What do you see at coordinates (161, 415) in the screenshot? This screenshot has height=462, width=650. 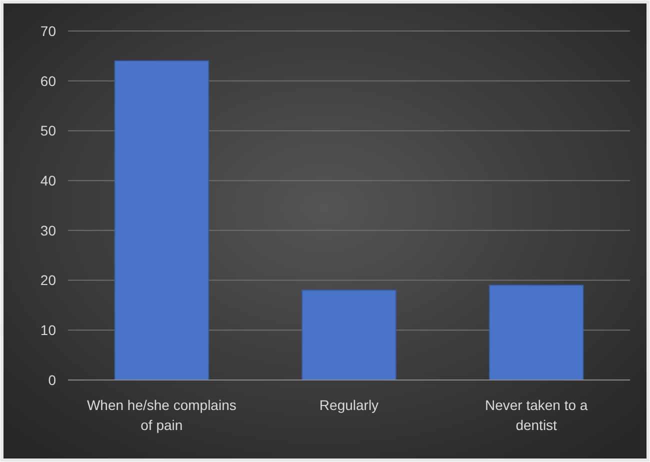 I see `x-tick-label: When he/she complains of pain` at bounding box center [161, 415].